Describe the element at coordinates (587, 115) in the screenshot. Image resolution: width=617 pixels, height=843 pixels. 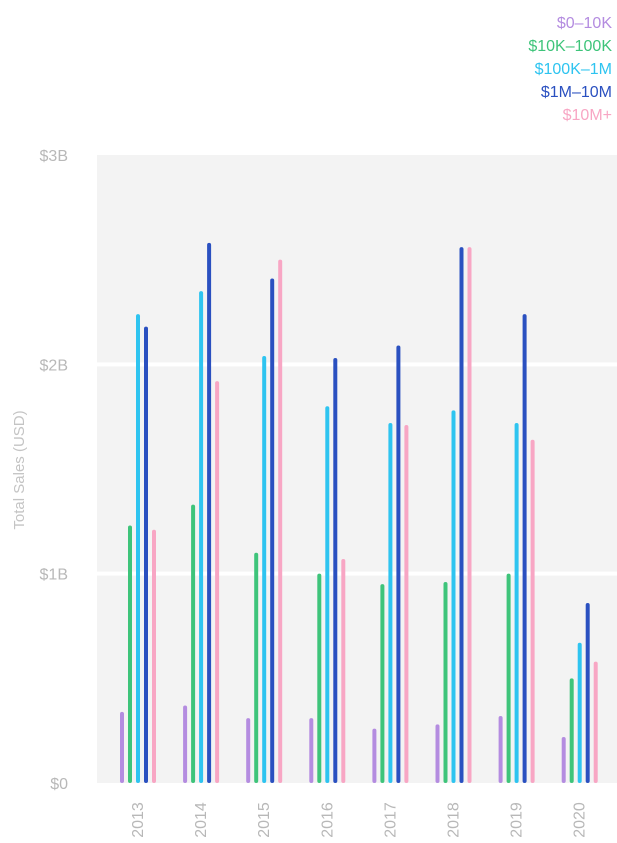
I see `legend-item: $10M+` at that location.